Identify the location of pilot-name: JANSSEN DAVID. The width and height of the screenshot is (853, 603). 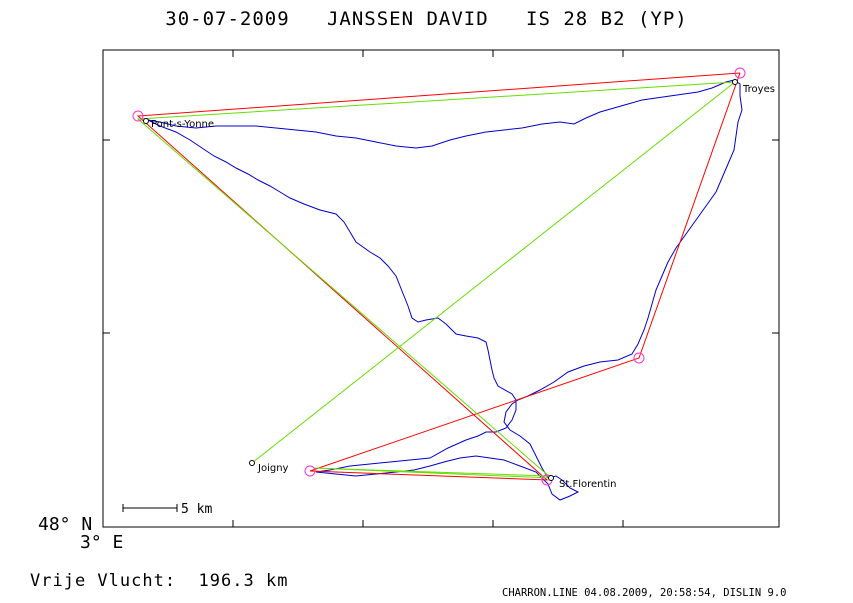
(407, 19).